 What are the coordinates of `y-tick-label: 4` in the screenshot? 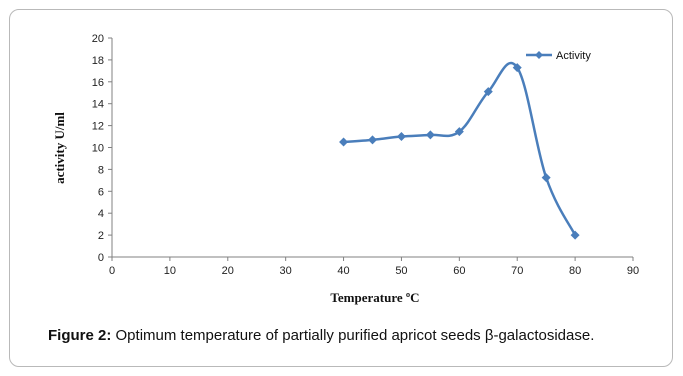 It's located at (101, 214).